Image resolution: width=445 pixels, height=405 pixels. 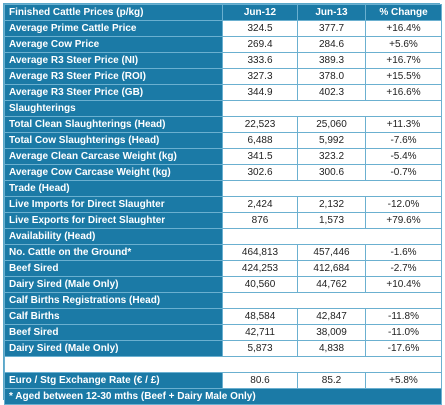 I want to click on value-cell: +16.7%, so click(x=403, y=60).